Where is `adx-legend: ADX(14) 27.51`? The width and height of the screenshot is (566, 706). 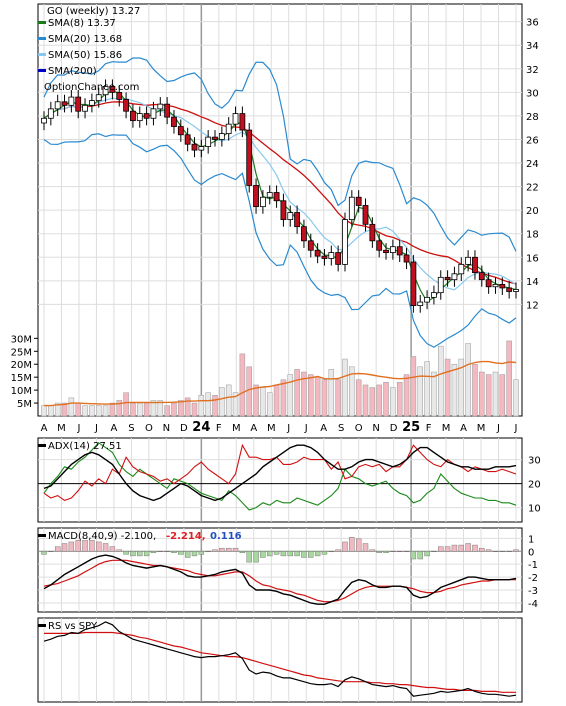
adx-legend: ADX(14) 27.51 is located at coordinates (80, 446).